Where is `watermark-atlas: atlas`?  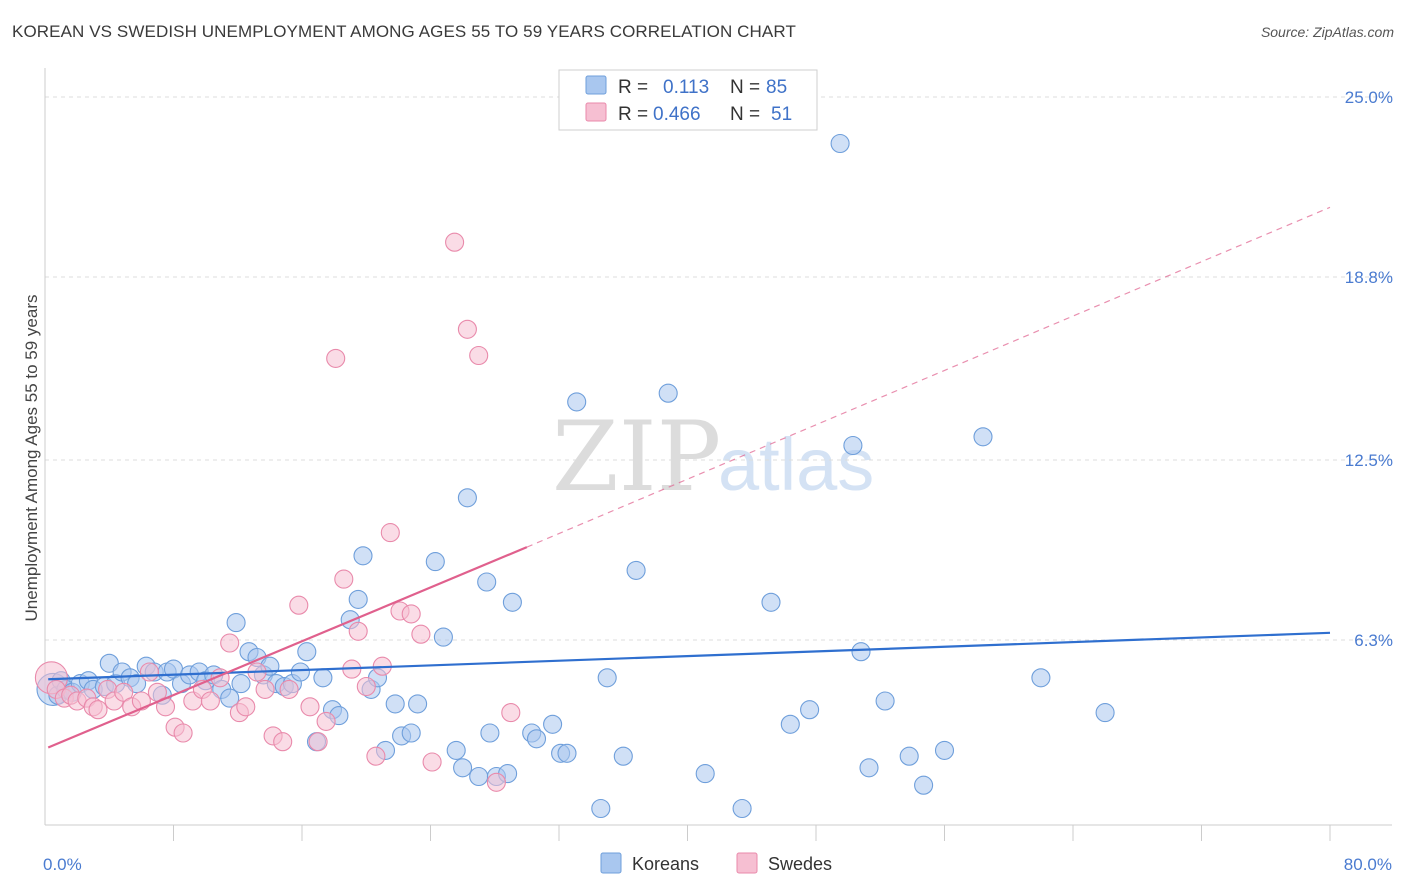 watermark-atlas: atlas is located at coordinates (796, 464).